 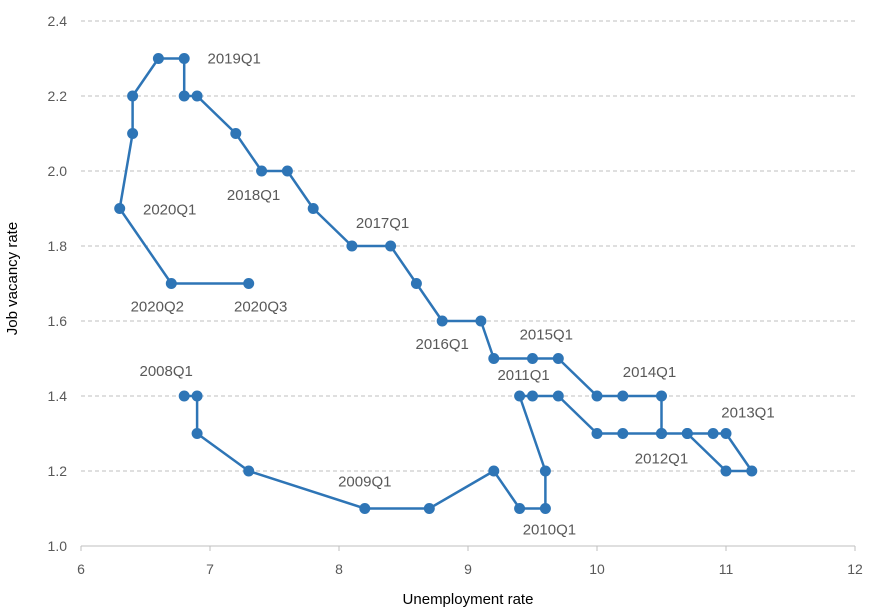 What do you see at coordinates (58, 471) in the screenshot?
I see `y-tick-label: 1.2` at bounding box center [58, 471].